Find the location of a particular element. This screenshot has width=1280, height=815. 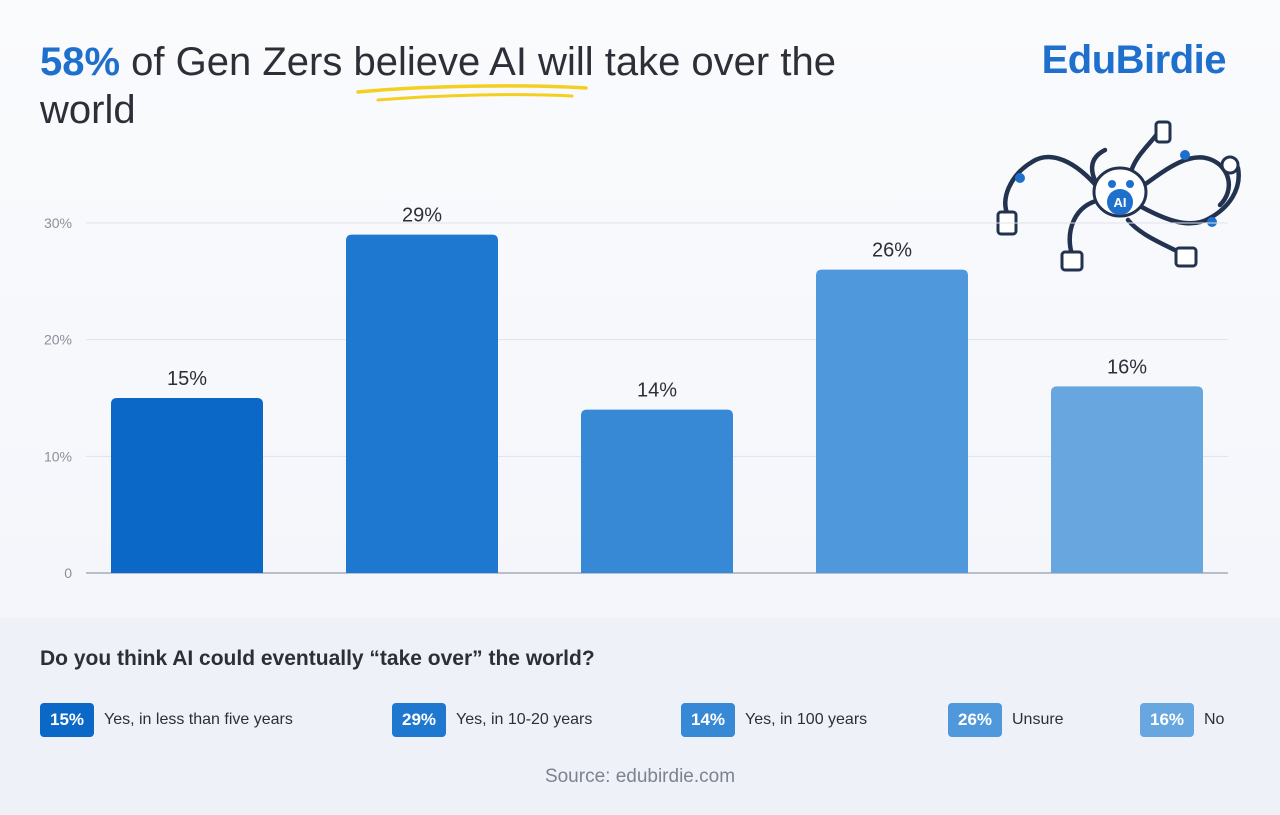

legend-item: 29% Yes, in 10-20 years is located at coordinates (492, 720).